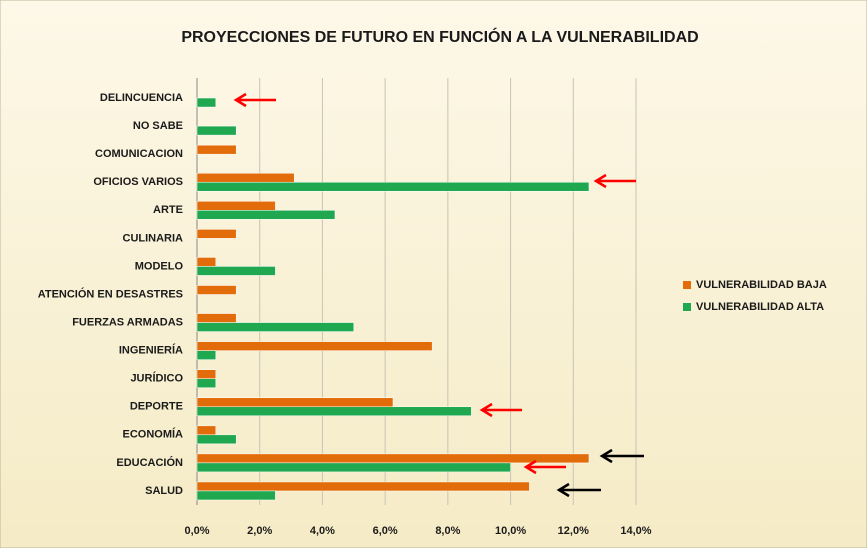 This screenshot has width=867, height=548. What do you see at coordinates (447, 531) in the screenshot?
I see `x-tick-label: 8,0%` at bounding box center [447, 531].